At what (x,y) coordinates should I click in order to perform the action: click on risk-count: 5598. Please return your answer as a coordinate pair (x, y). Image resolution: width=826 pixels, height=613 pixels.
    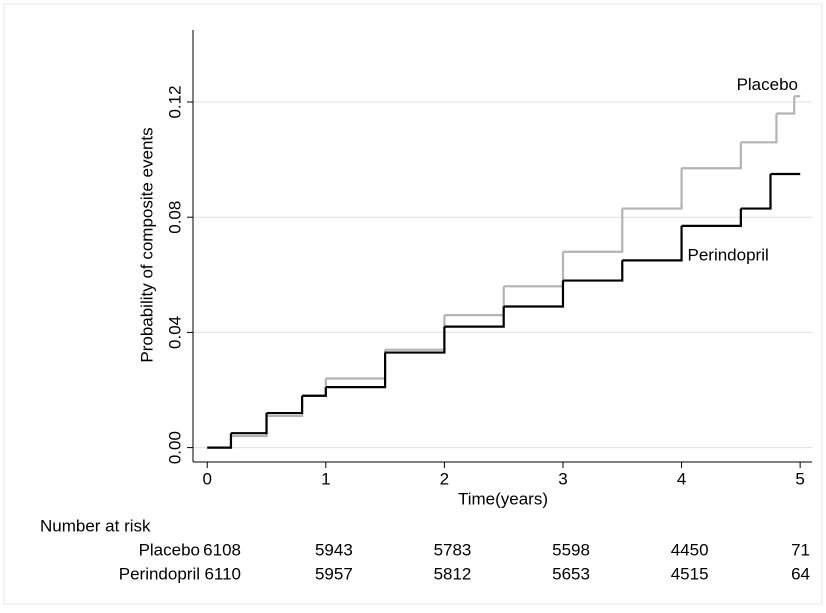
    Looking at the image, I should click on (571, 549).